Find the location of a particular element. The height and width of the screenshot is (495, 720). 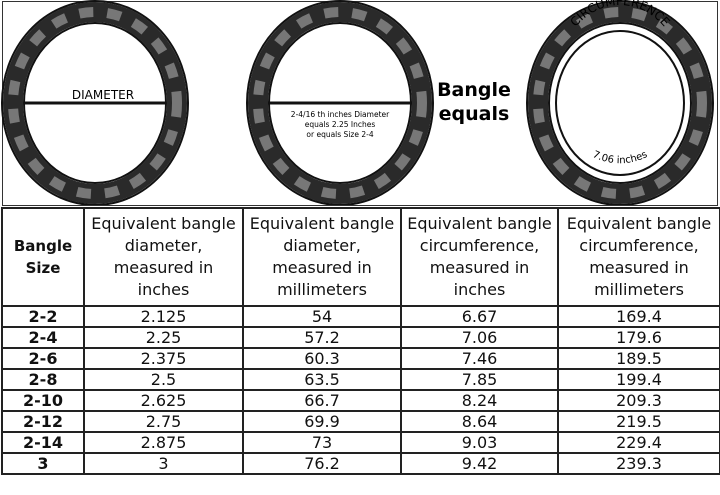

table-cell: 2.875 is located at coordinates (163, 442).